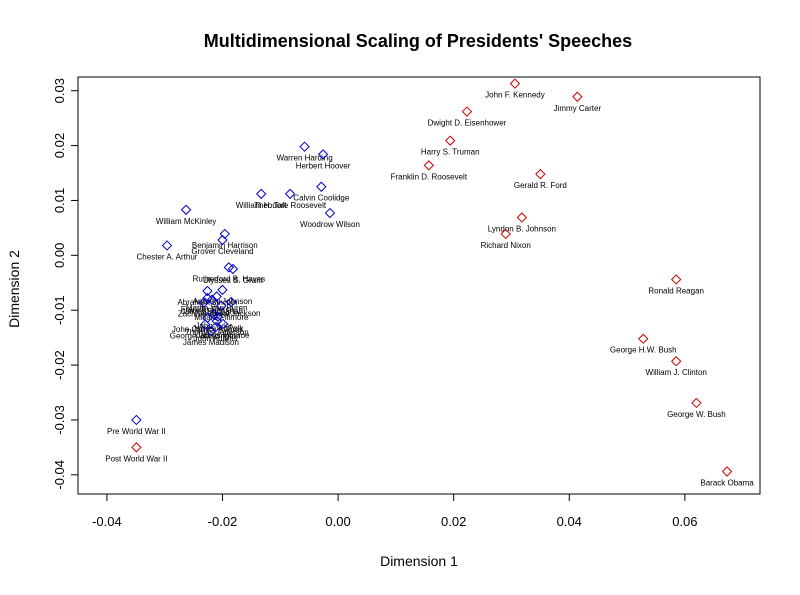 This screenshot has height=595, width=800. I want to click on x-tick-label: 0.02, so click(453, 521).